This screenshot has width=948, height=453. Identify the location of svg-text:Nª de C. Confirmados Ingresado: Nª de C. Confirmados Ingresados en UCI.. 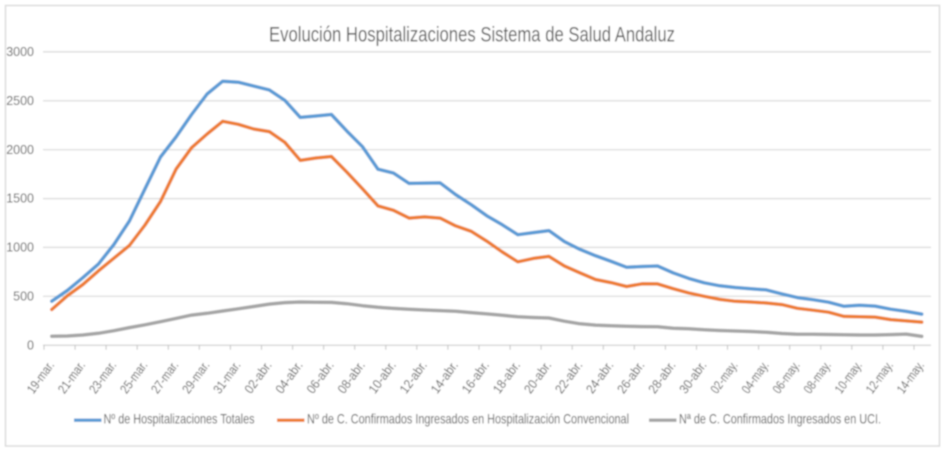
(780, 419).